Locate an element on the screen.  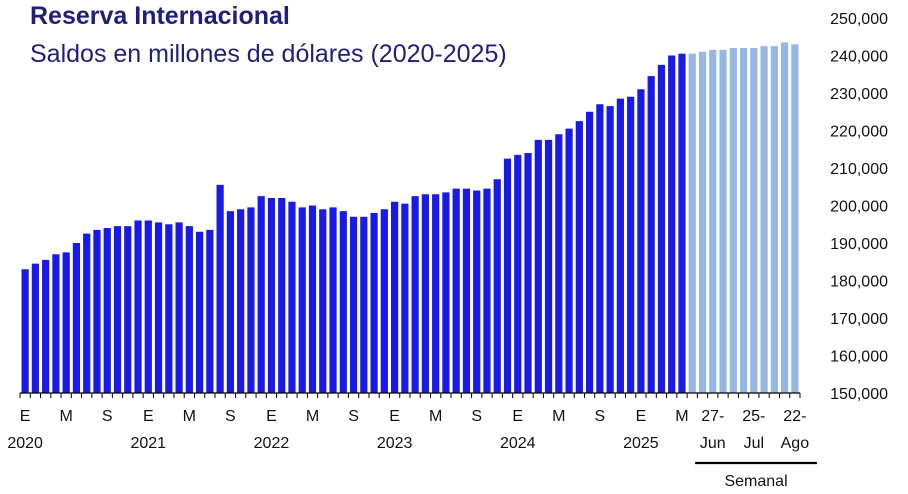
y-tick-label: 250,000 is located at coordinates (859, 19).